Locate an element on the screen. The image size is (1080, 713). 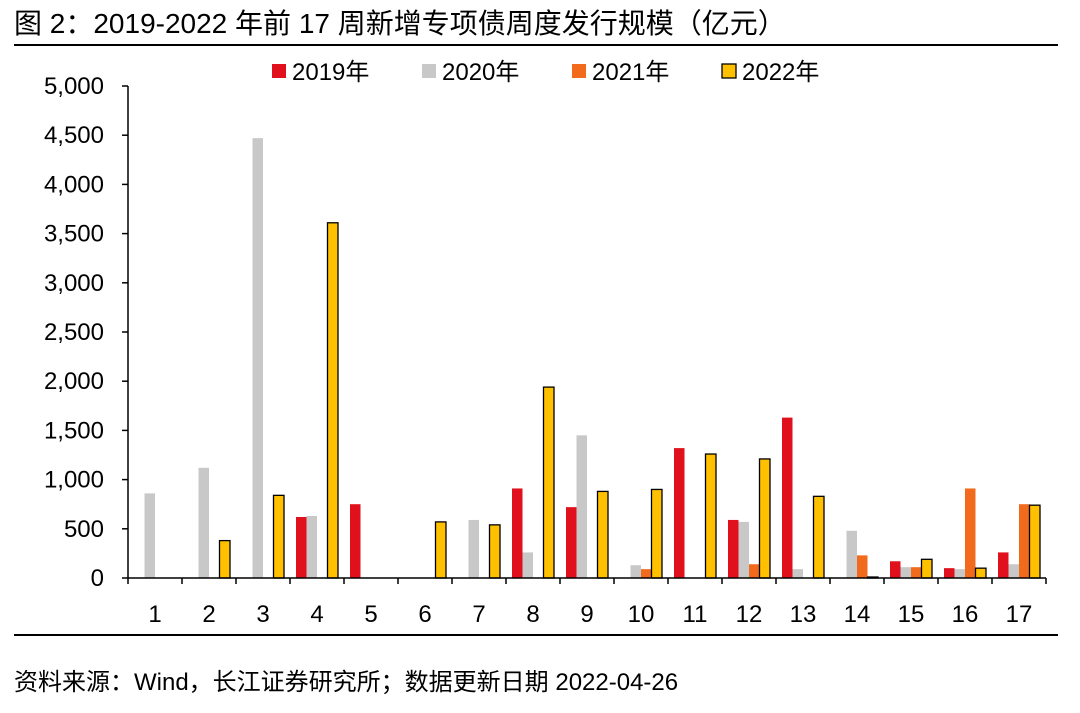
x-axis: 1 2 3 4 5 6 7 8 9 10 11 12 13 14 15 16 17 is located at coordinates (587, 602).